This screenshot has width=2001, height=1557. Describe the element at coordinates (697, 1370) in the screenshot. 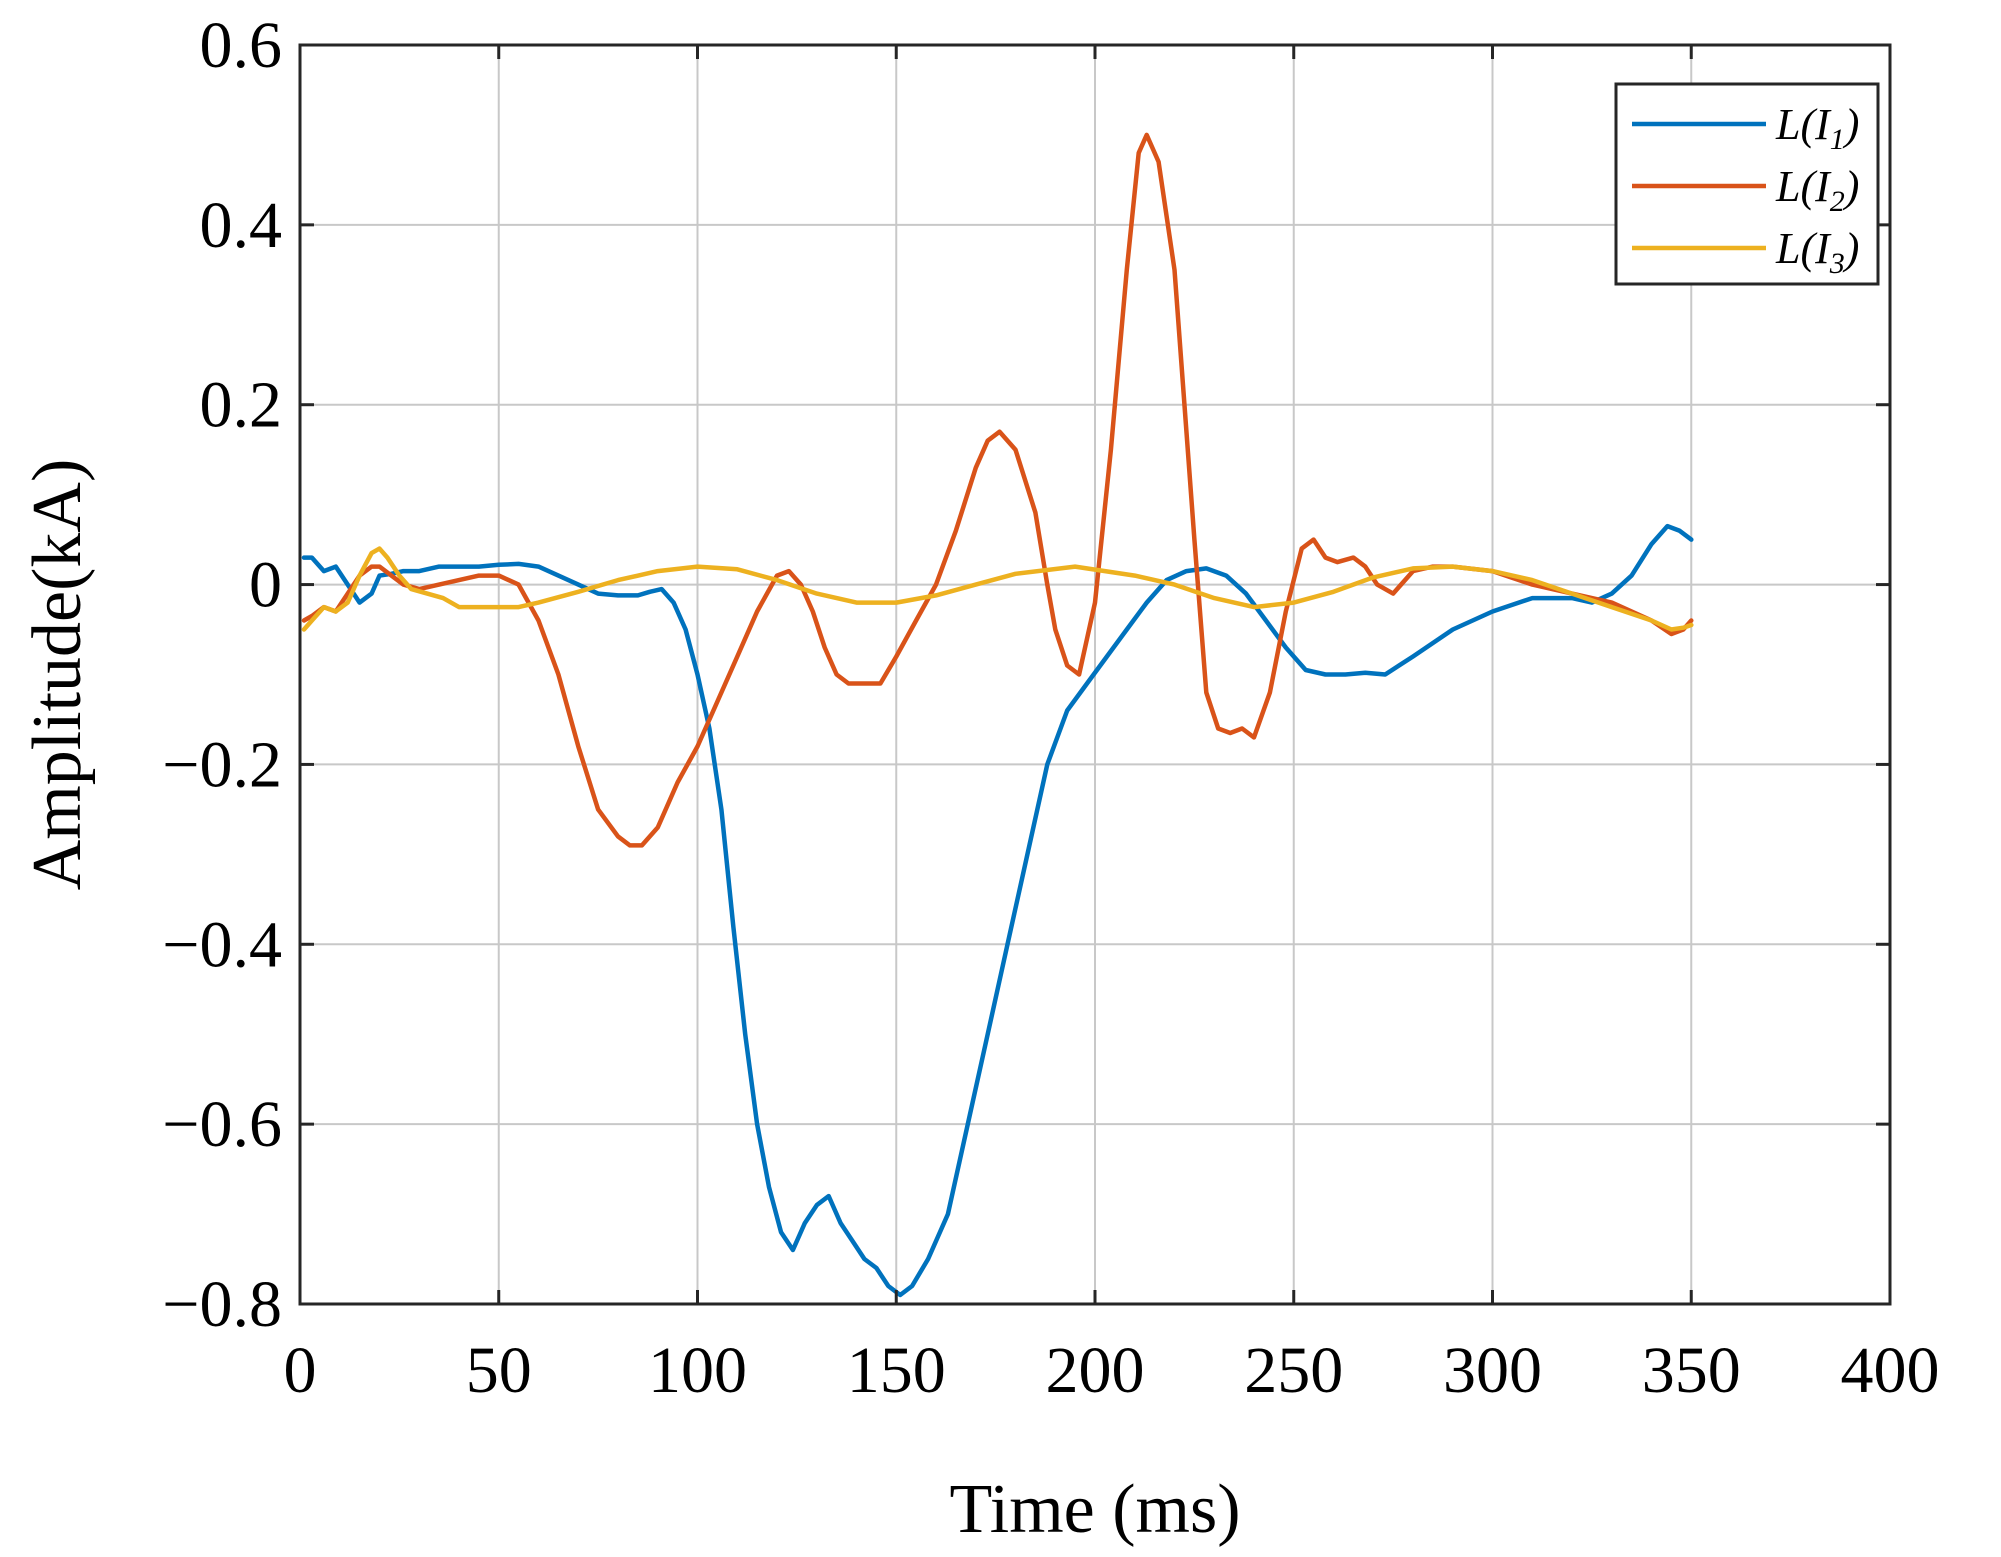

I see `x-tick-label: 100` at that location.